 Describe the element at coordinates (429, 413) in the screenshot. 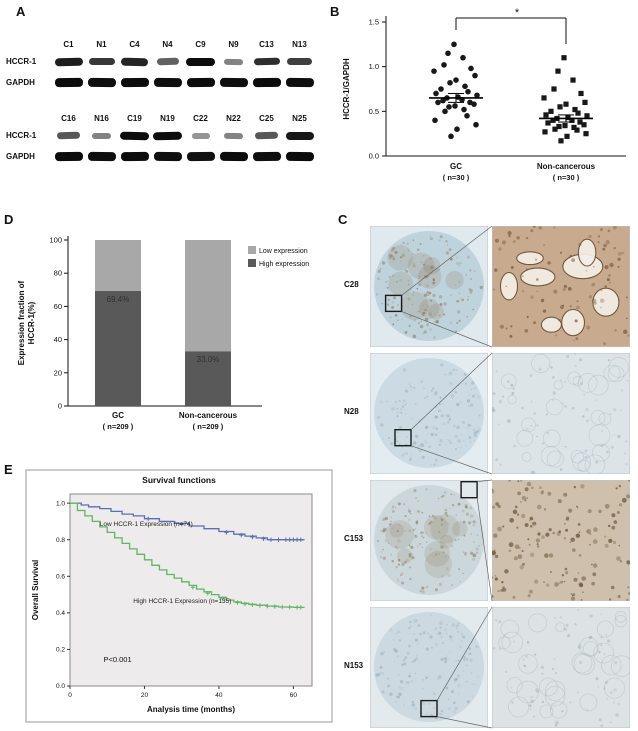

I see `tissue-core` at that location.